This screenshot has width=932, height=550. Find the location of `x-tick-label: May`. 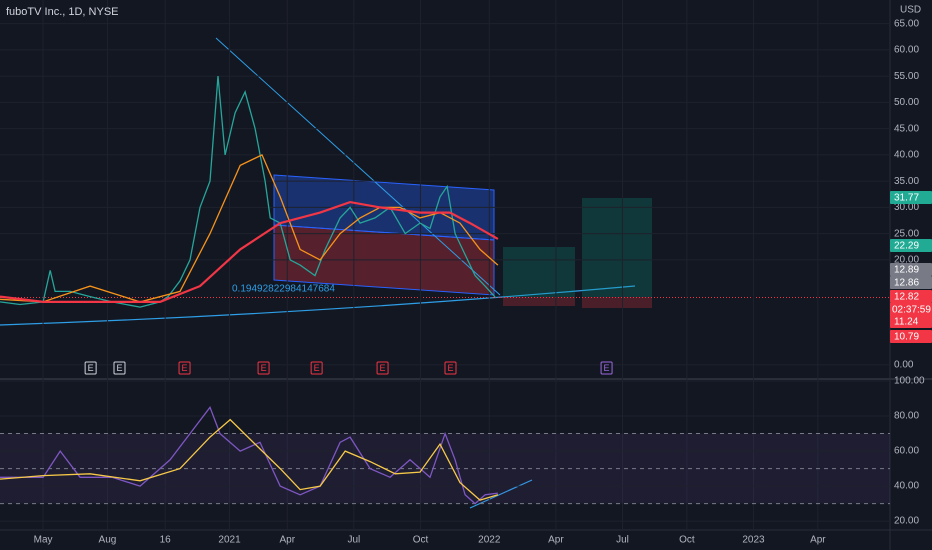

x-tick-label: May is located at coordinates (43, 540).